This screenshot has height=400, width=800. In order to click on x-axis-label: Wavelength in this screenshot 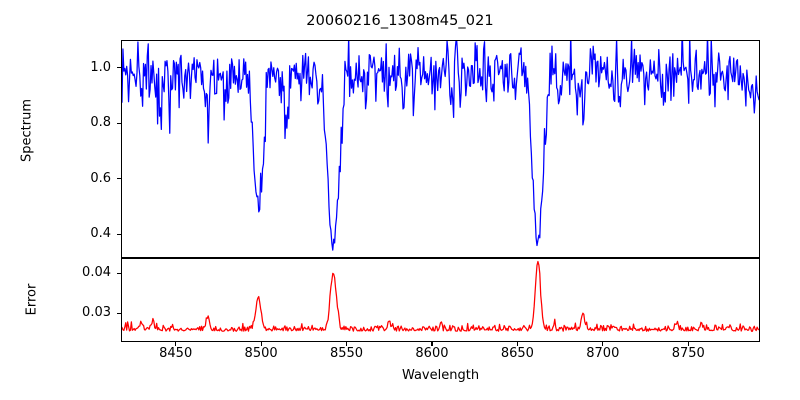, I will do `click(440, 375)`.